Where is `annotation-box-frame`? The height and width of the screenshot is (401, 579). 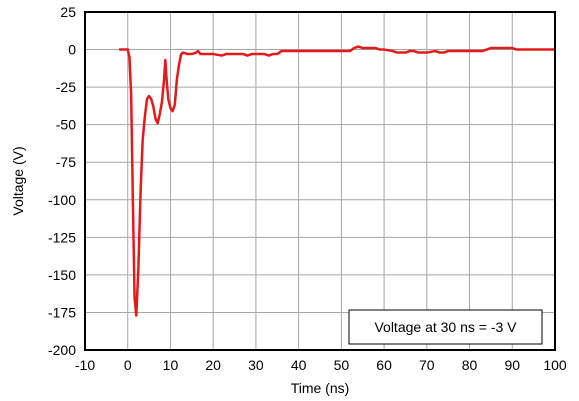 annotation-box-frame is located at coordinates (445, 327).